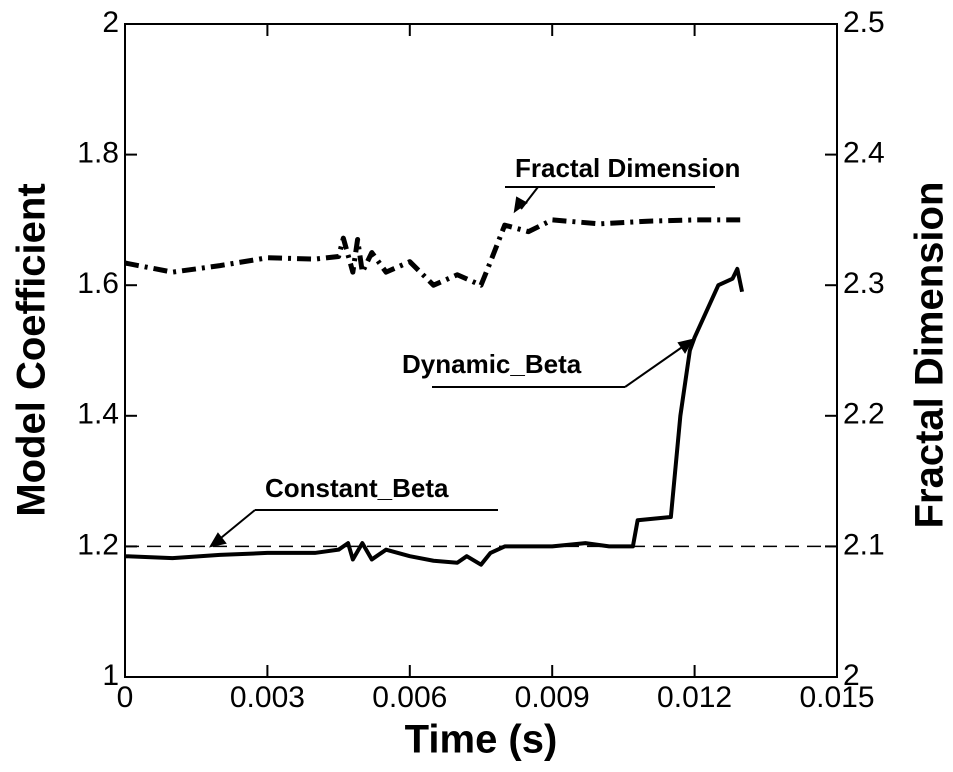 This screenshot has width=953, height=772. Describe the element at coordinates (864, 414) in the screenshot. I see `y2-tick-label: 2.2` at that location.